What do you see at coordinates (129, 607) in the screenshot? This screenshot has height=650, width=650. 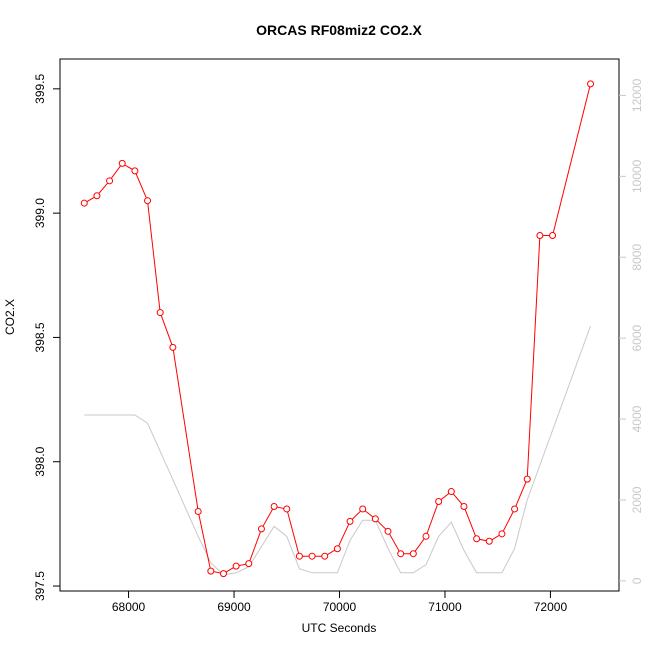 I see `x-tick-label: 68000` at bounding box center [129, 607].